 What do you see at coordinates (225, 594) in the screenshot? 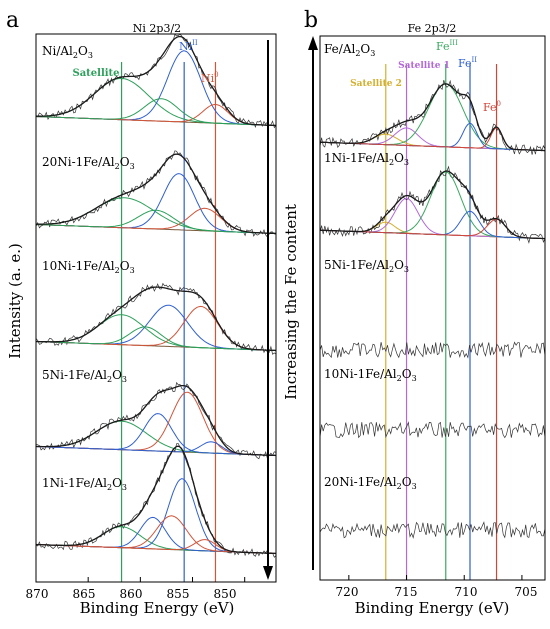
I see `tick-label: 850` at bounding box center [225, 594].